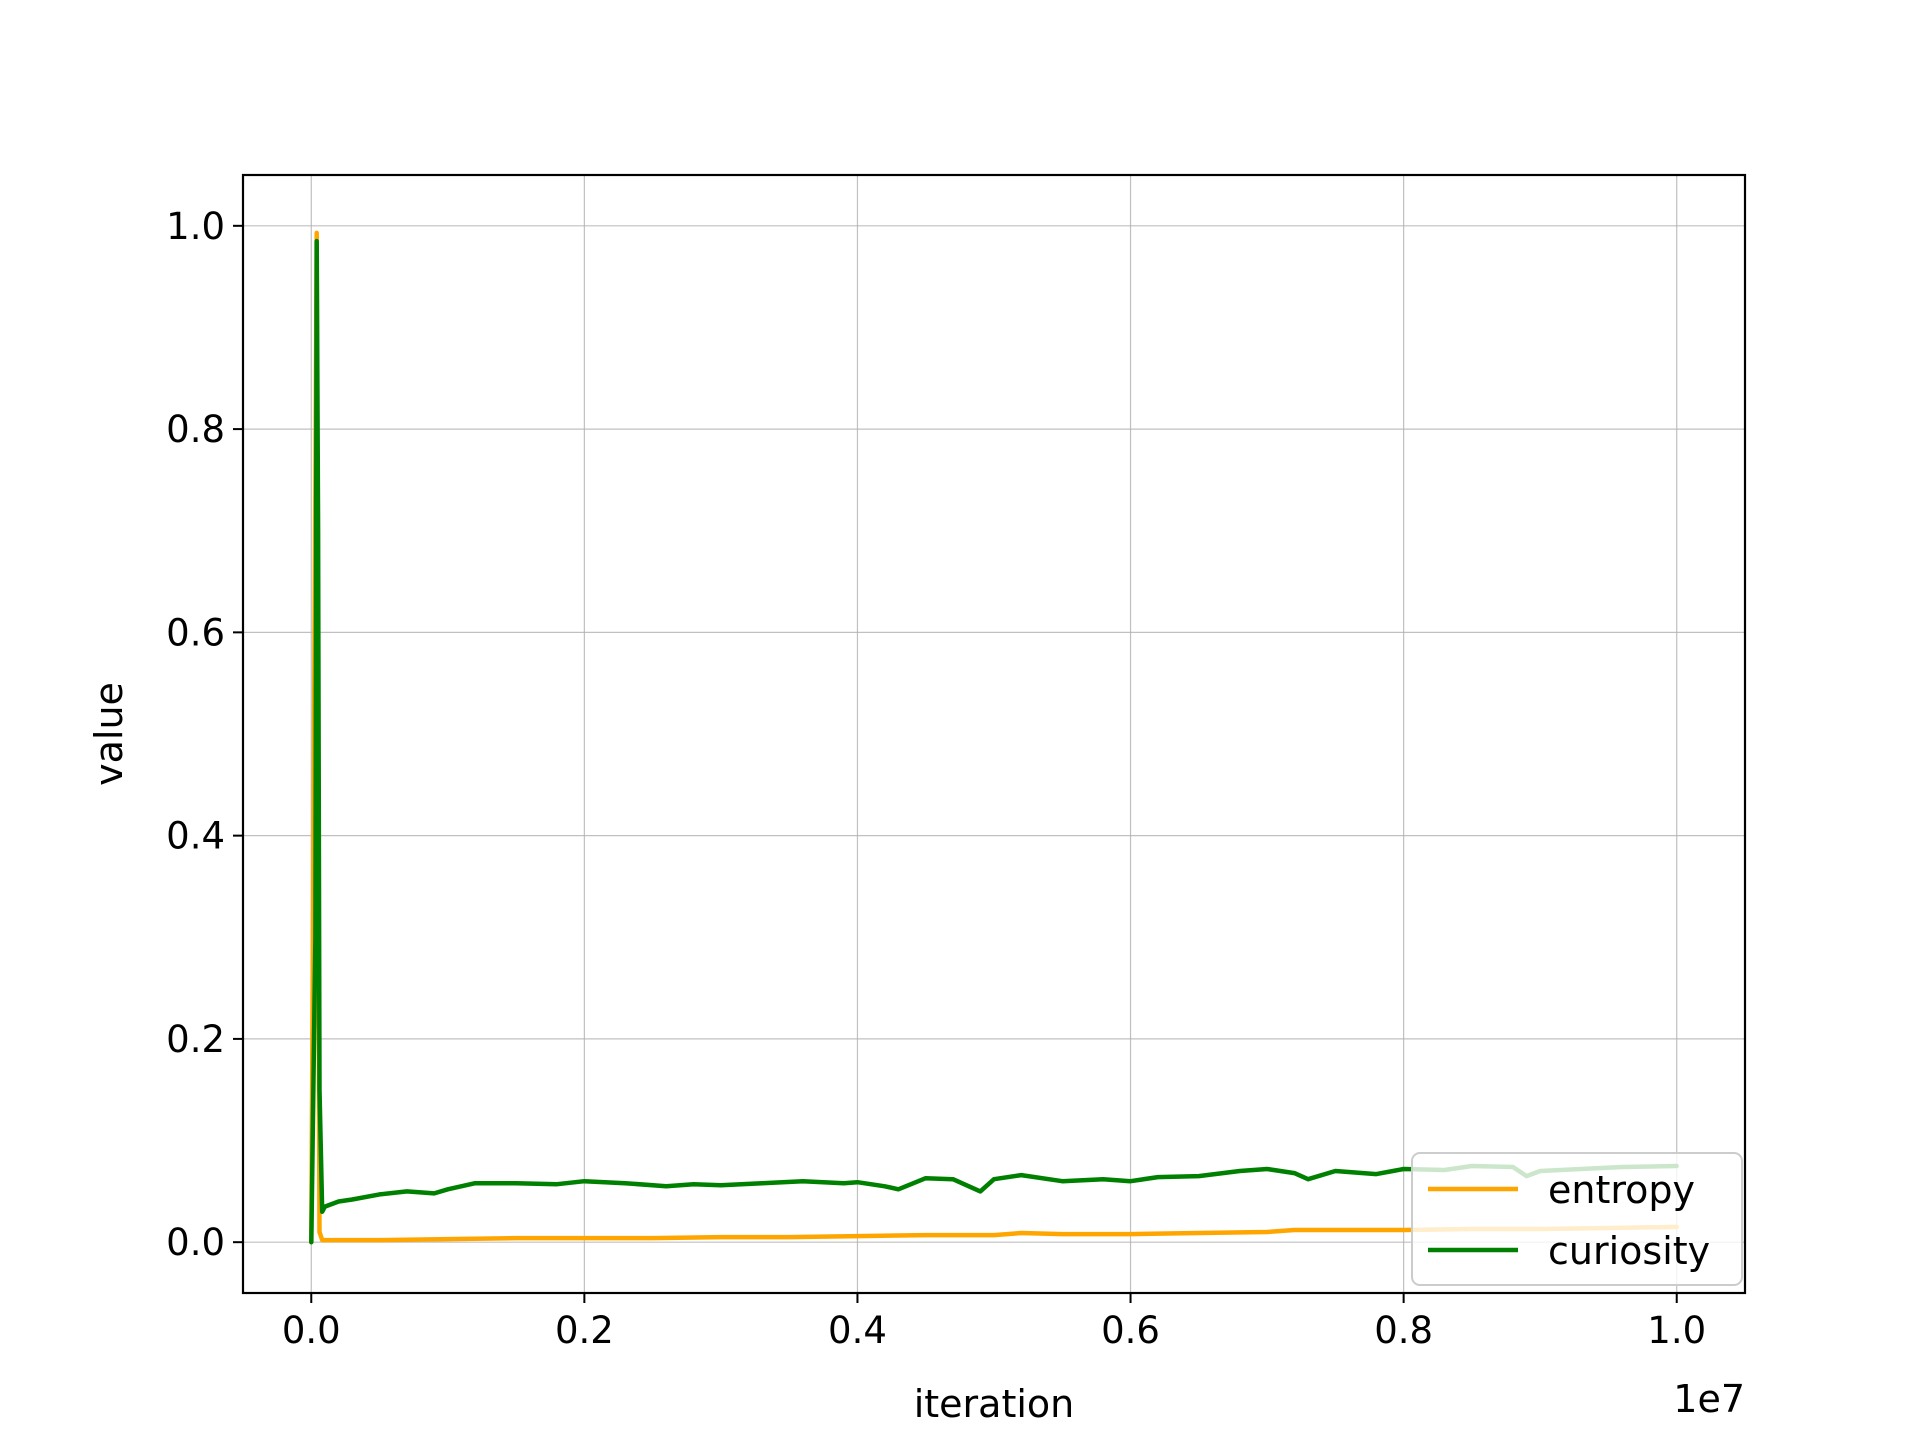 The image size is (1920, 1440). I want to click on x-axis-label: iteration, so click(994, 1404).